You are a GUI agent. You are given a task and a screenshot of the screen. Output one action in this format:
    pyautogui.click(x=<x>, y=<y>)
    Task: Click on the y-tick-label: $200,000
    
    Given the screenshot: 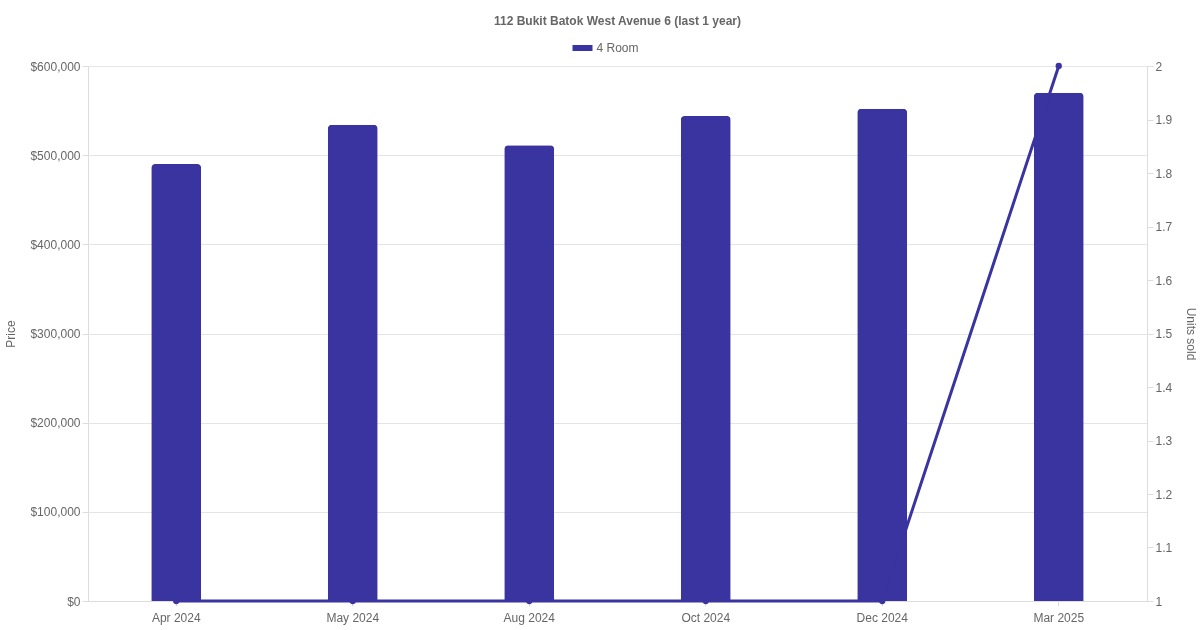 What is the action you would take?
    pyautogui.click(x=55, y=423)
    